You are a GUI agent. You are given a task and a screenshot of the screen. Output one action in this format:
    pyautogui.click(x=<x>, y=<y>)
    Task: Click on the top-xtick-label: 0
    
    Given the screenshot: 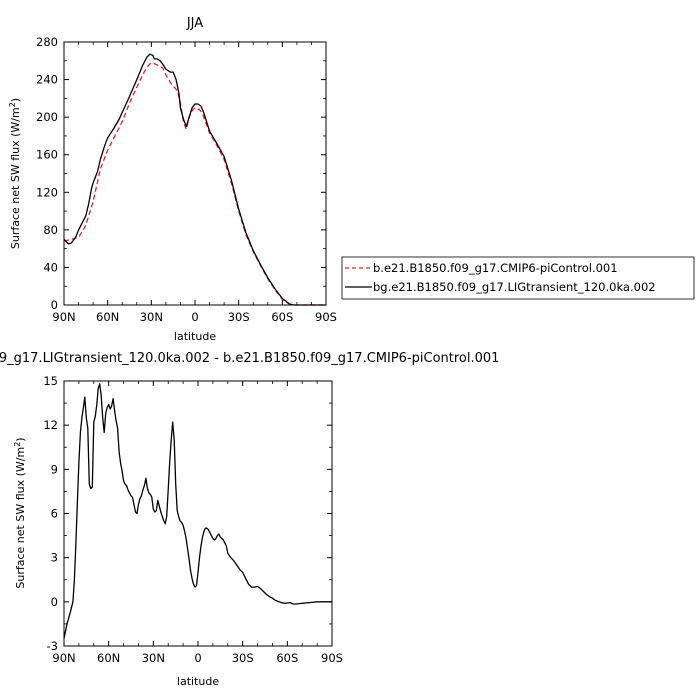 What is the action you would take?
    pyautogui.click(x=194, y=317)
    